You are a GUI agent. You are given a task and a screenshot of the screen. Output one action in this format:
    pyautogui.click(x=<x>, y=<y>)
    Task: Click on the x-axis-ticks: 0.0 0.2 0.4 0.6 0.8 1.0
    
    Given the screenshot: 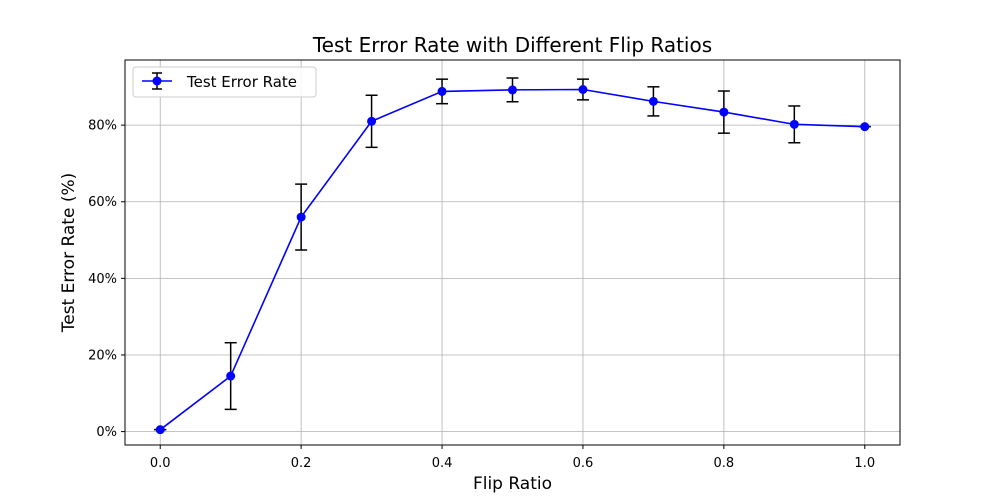 What is the action you would take?
    pyautogui.click(x=512, y=458)
    